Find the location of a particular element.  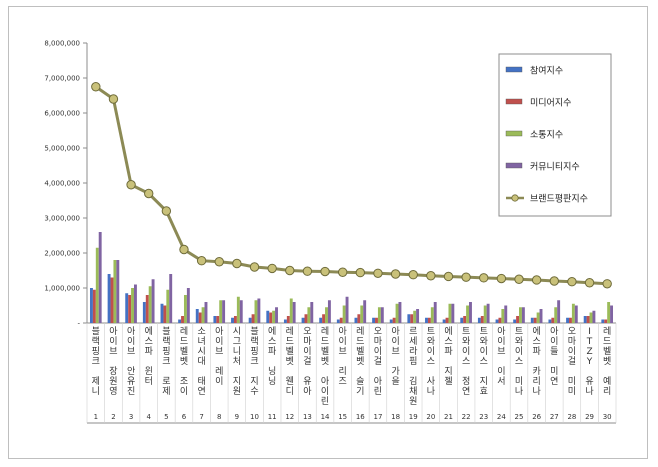

y-tick-label: 3,000,000 is located at coordinates (62, 219).